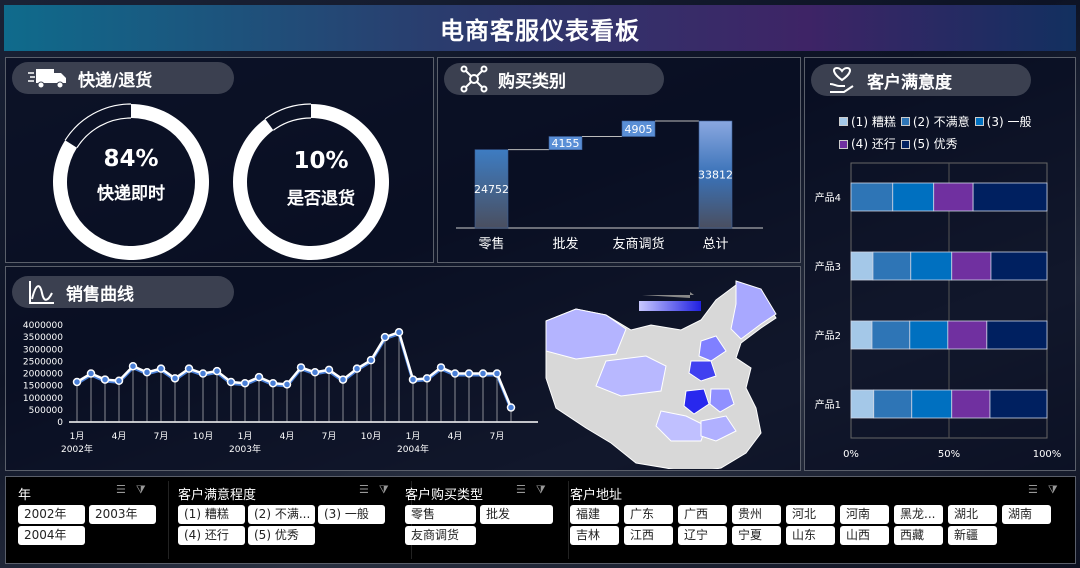  I want to click on category-label: 产品1, so click(828, 404).